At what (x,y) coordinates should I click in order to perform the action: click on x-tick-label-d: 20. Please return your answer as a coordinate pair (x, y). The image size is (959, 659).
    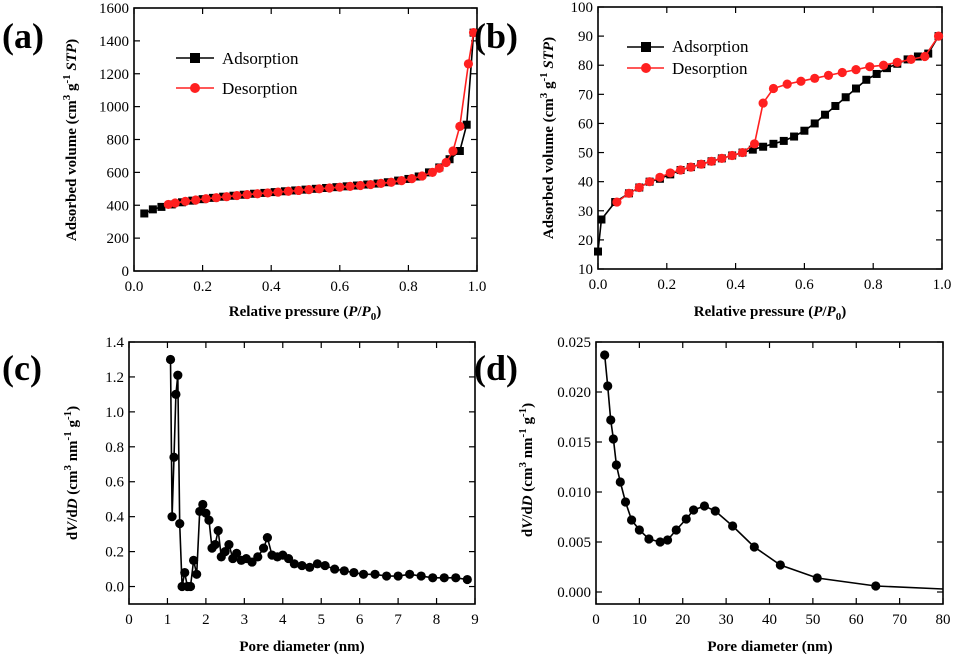
    Looking at the image, I should click on (682, 620).